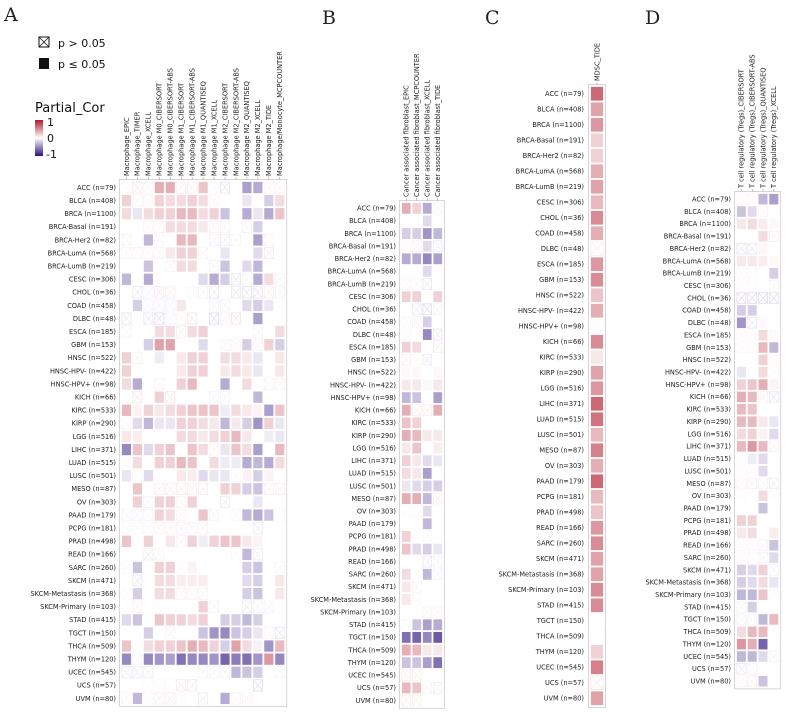 Image resolution: width=793 pixels, height=713 pixels. I want to click on column-label: T cell regulatory (Tregs)_CIBERSORT-ABS, so click(753, 121).